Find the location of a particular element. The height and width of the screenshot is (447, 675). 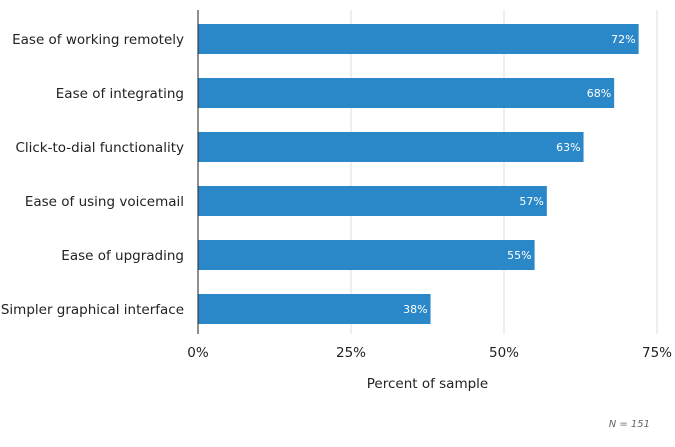

x-tick-label: 0% is located at coordinates (198, 353).